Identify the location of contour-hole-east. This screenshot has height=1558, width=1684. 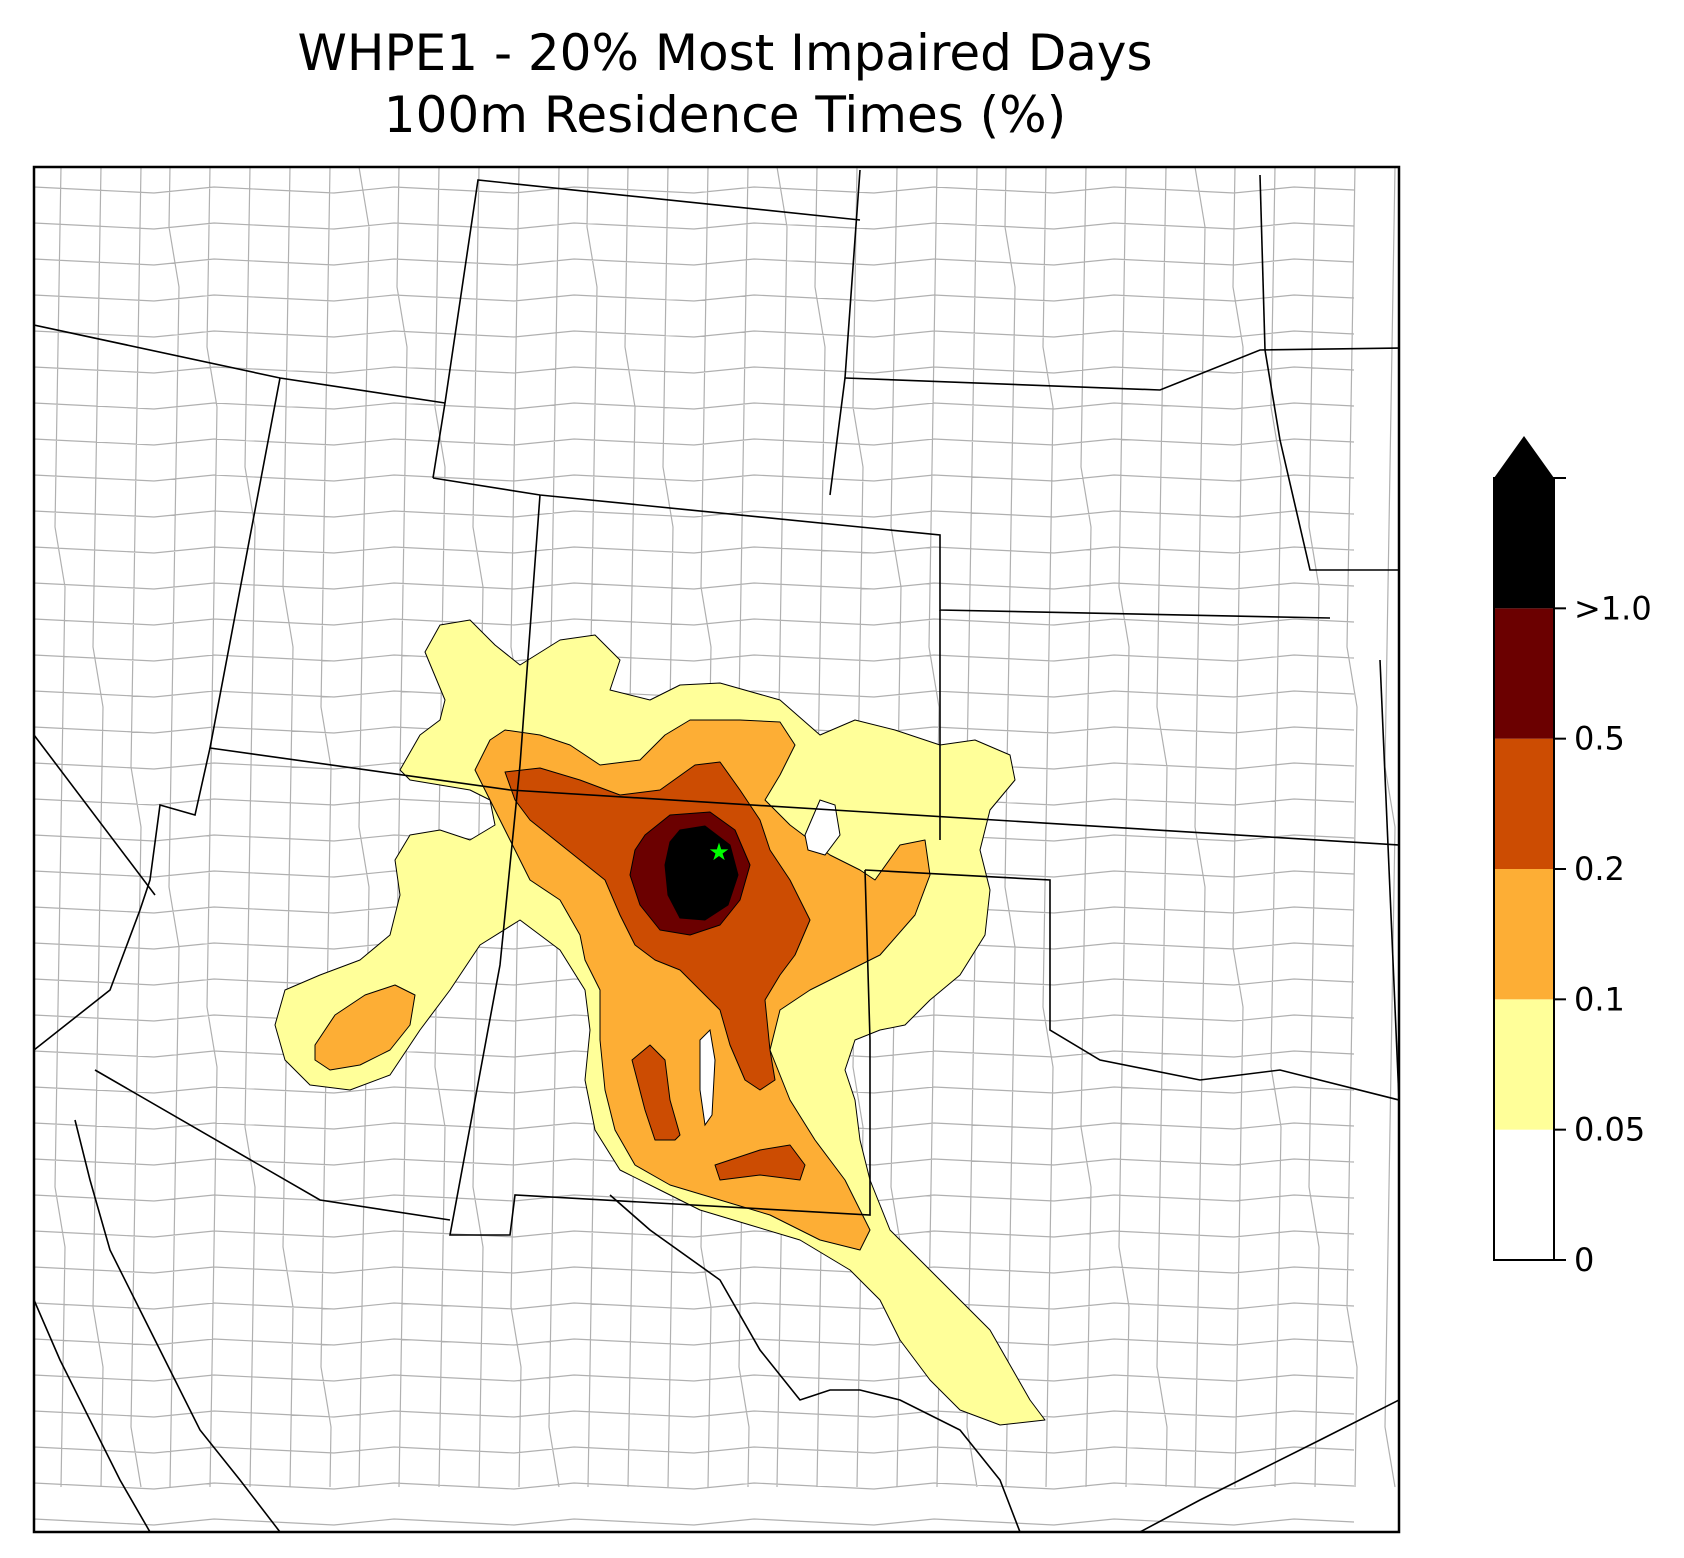
(822, 827).